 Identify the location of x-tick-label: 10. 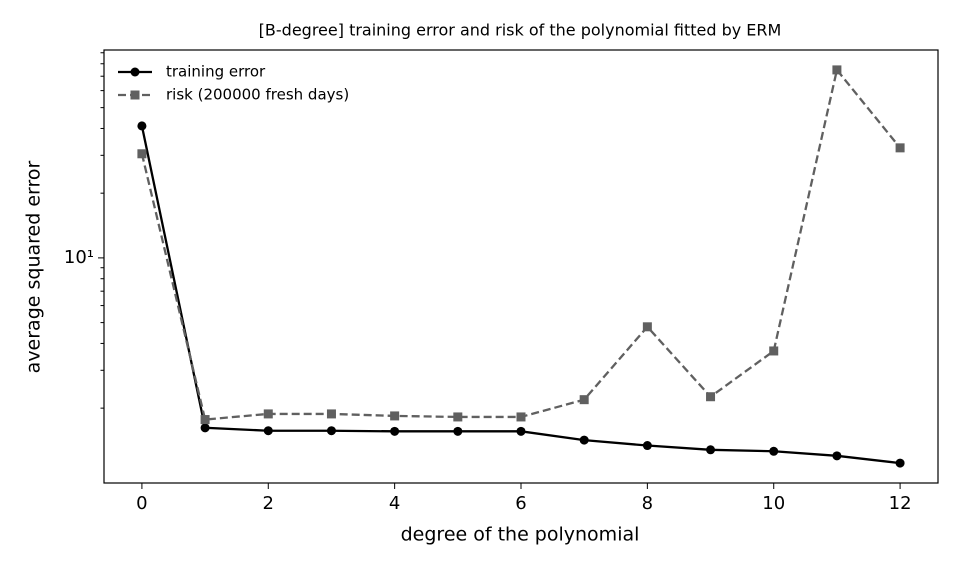
(773, 503).